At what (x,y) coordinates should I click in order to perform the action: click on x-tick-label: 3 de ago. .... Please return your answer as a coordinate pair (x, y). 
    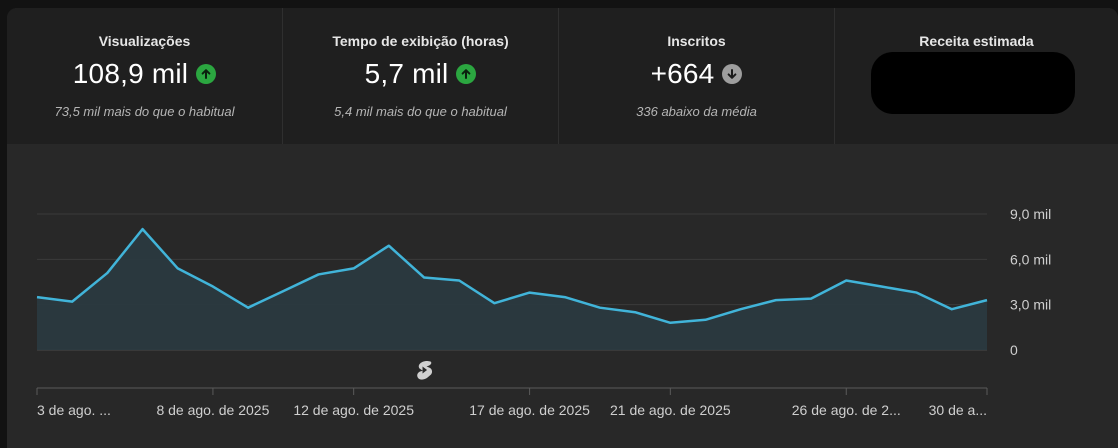
    Looking at the image, I should click on (74, 410).